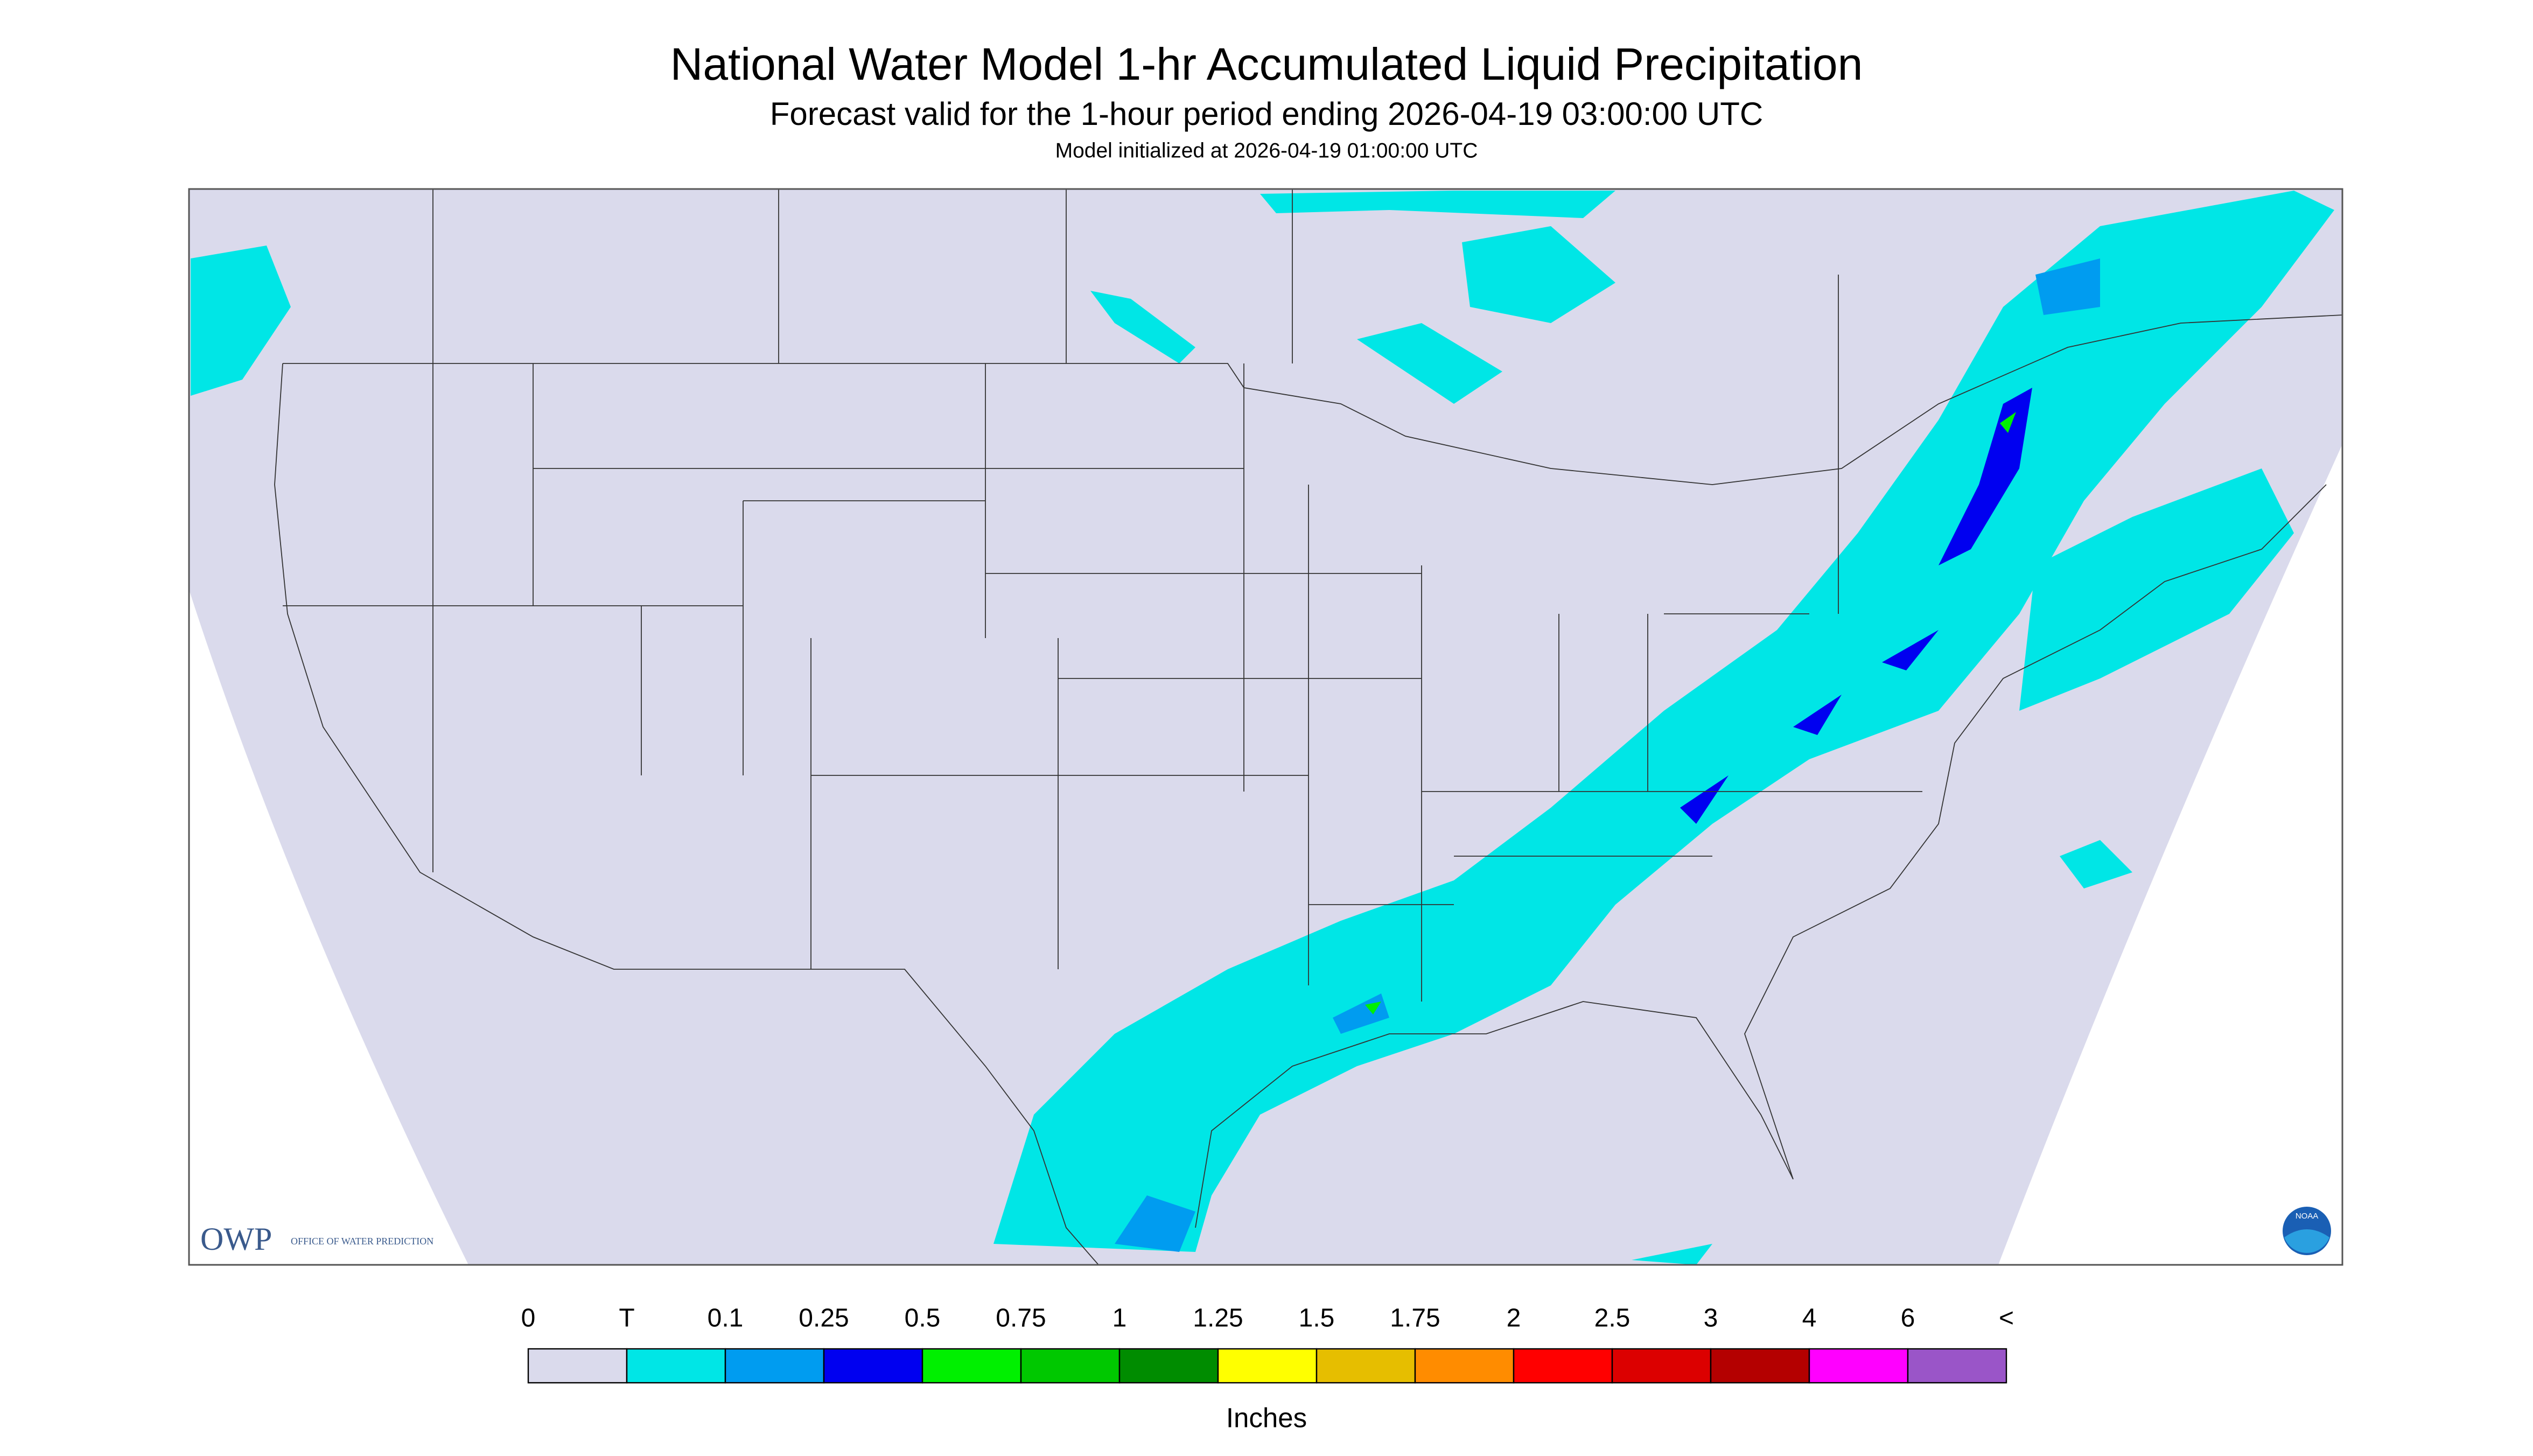 This screenshot has height=1456, width=2533. What do you see at coordinates (1514, 1318) in the screenshot?
I see `legend-label: 2` at bounding box center [1514, 1318].